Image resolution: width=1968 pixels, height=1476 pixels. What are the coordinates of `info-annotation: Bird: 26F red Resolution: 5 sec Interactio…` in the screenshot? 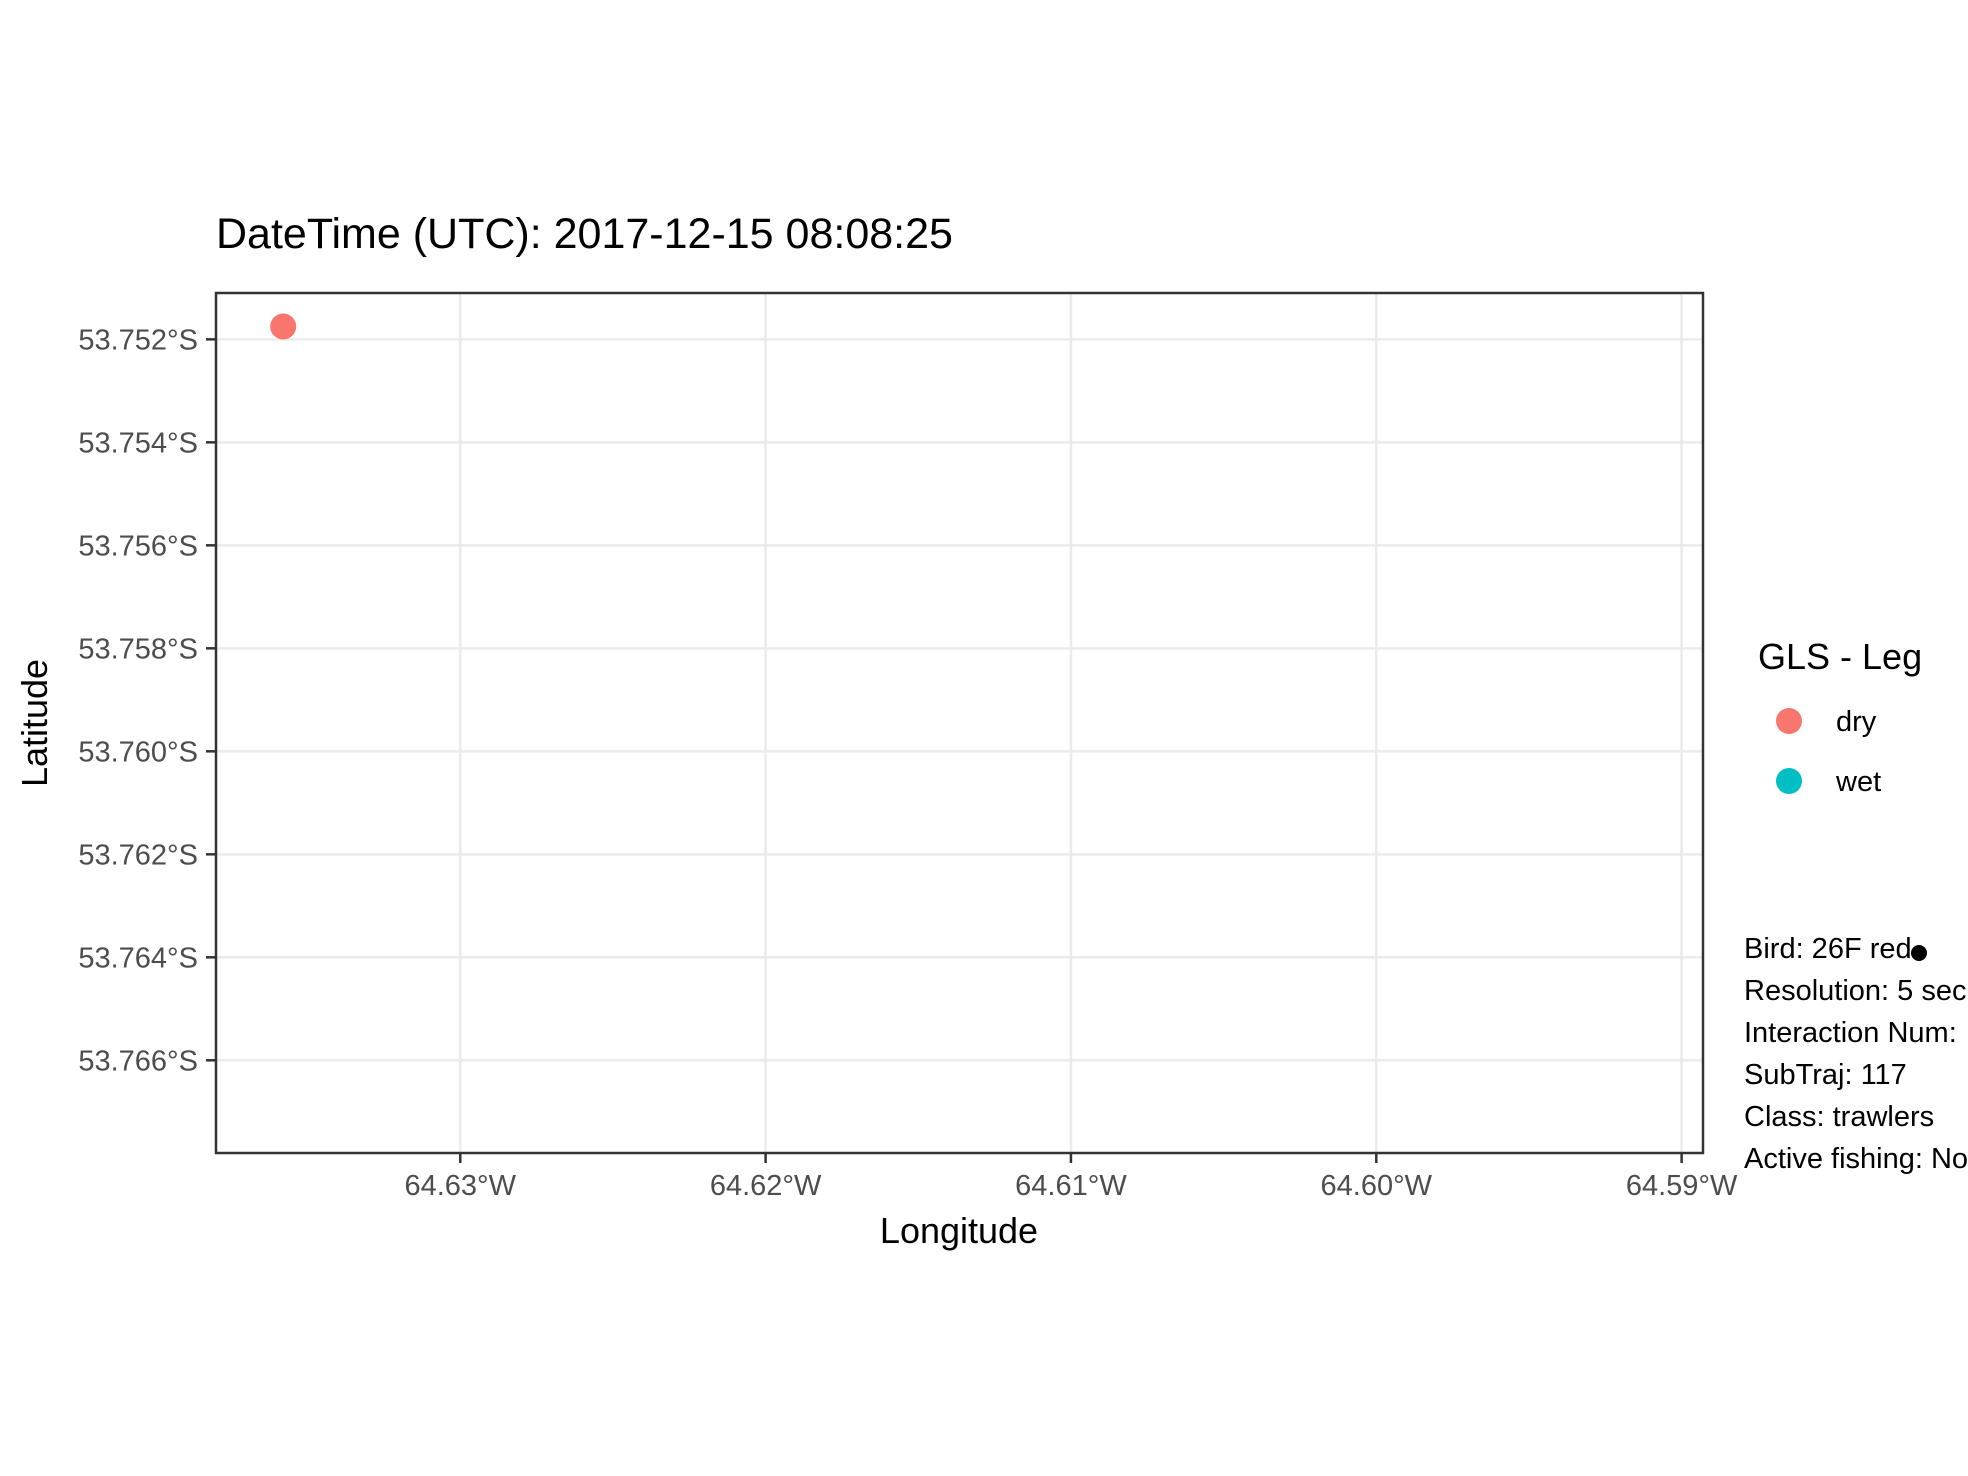 It's located at (1856, 1054).